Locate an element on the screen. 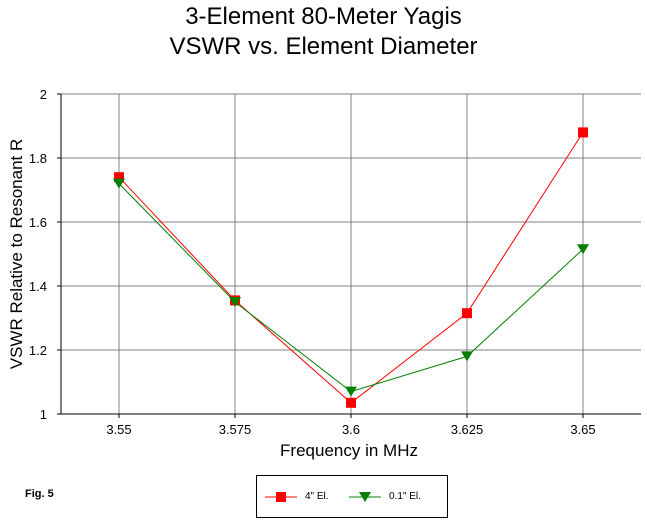 Image resolution: width=647 pixels, height=523 pixels. chart-title-line-1: 3-Element 80-Meter Yagis is located at coordinates (323, 16).